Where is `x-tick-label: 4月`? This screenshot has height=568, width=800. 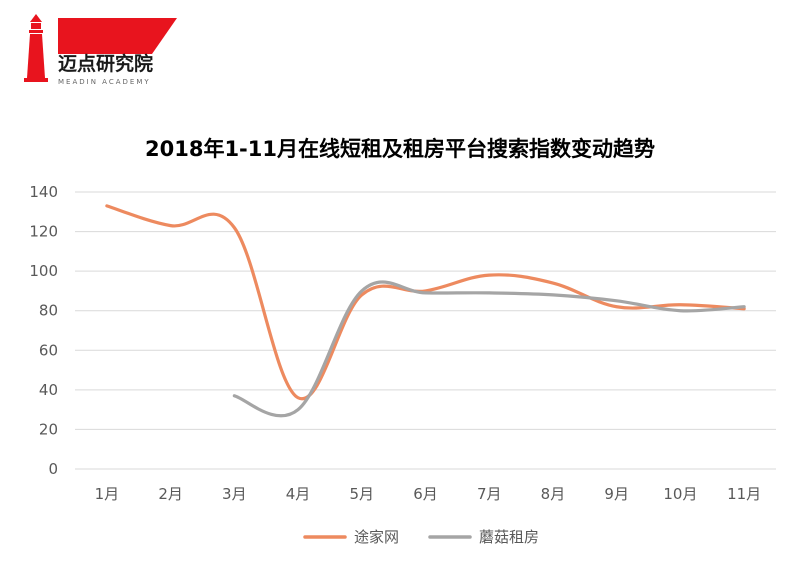 x-tick-label: 4月 is located at coordinates (298, 494).